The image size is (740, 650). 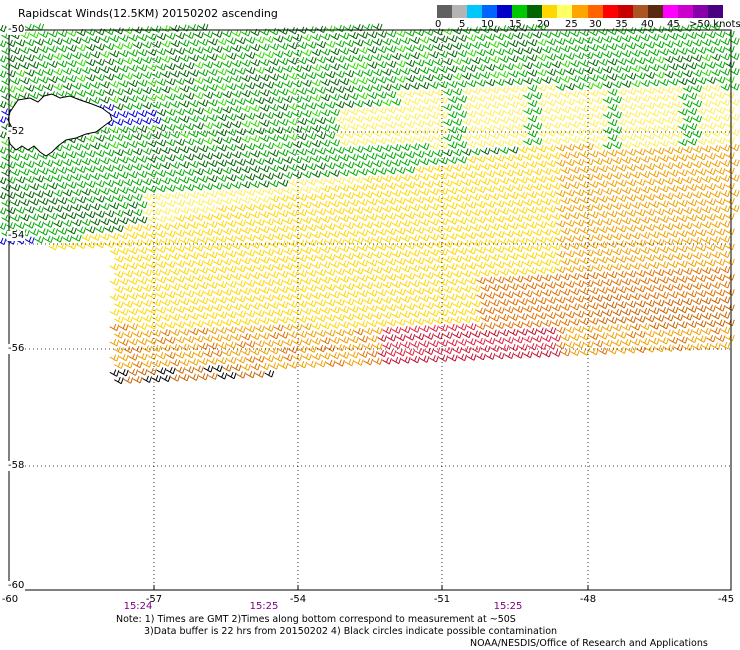 I want to click on legend-label: 35, so click(x=621, y=24).